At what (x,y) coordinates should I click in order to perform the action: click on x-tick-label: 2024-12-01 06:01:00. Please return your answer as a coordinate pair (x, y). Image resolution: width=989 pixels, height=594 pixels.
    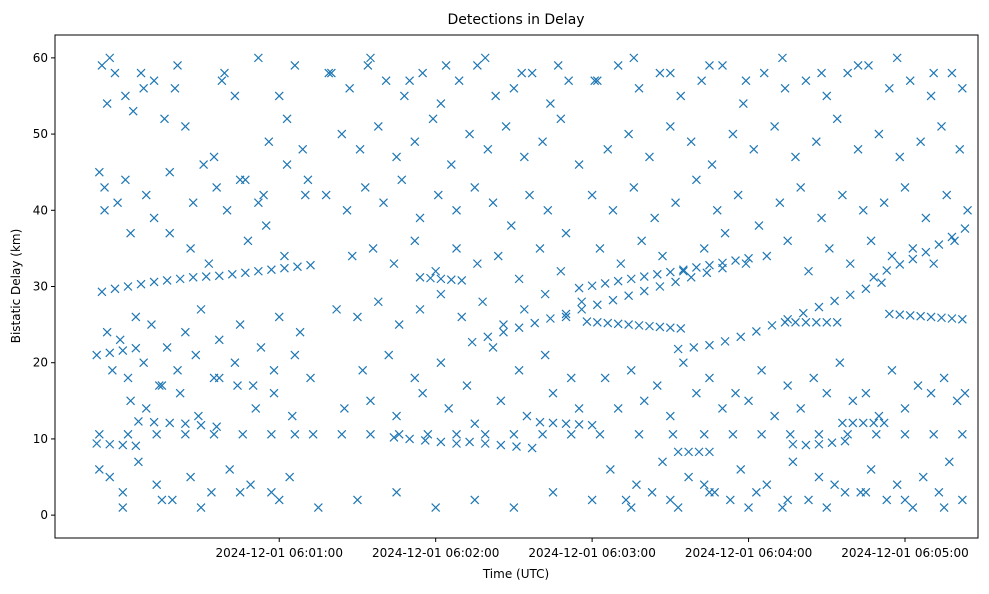
    Looking at the image, I should click on (279, 553).